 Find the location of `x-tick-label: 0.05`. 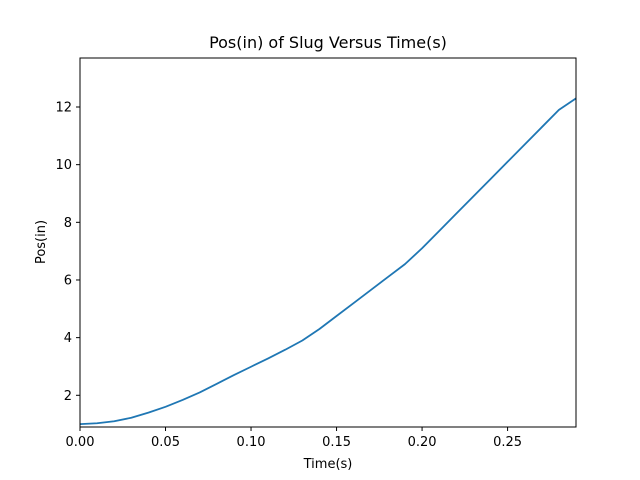

x-tick-label: 0.05 is located at coordinates (165, 442).